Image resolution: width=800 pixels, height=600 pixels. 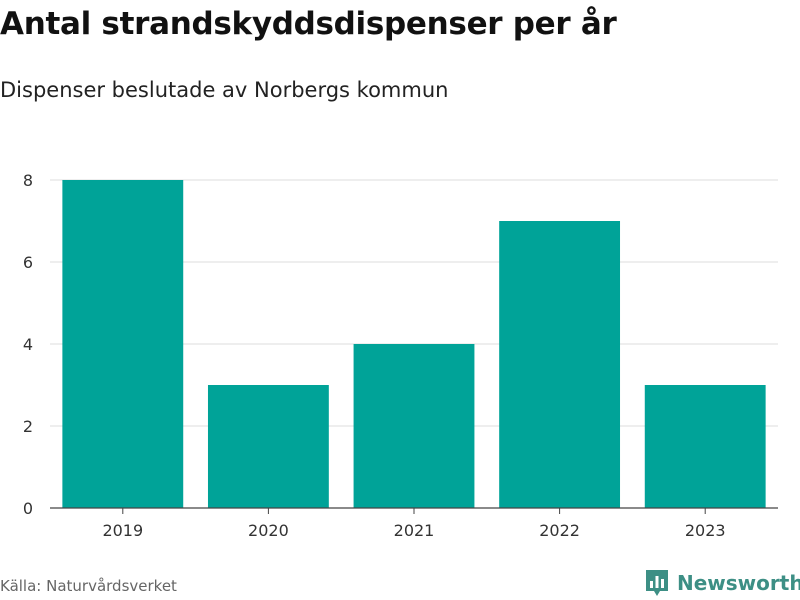 What do you see at coordinates (268, 530) in the screenshot?
I see `x-tick-label: 2020` at bounding box center [268, 530].